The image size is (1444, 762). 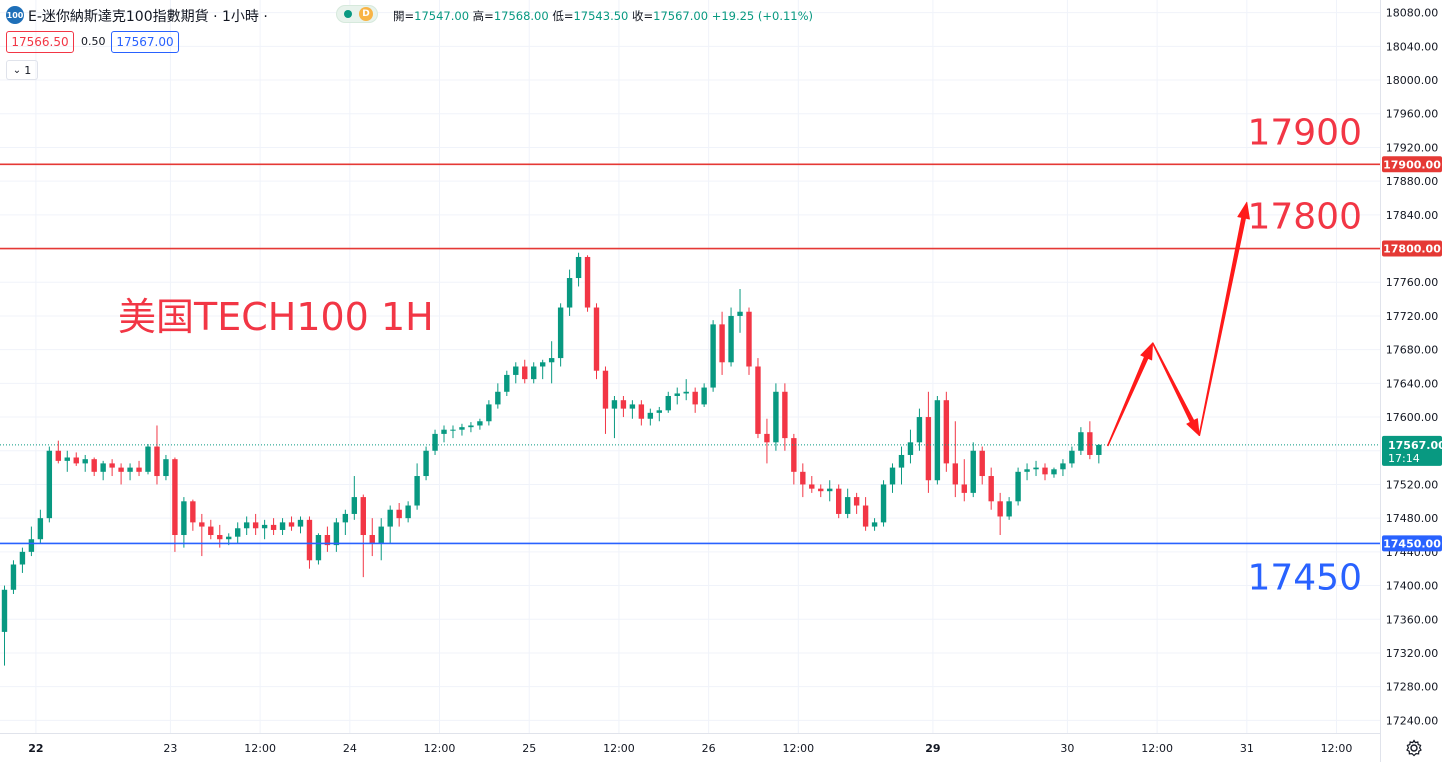 I want to click on price-tick-label: 17520.00, so click(x=1412, y=484).